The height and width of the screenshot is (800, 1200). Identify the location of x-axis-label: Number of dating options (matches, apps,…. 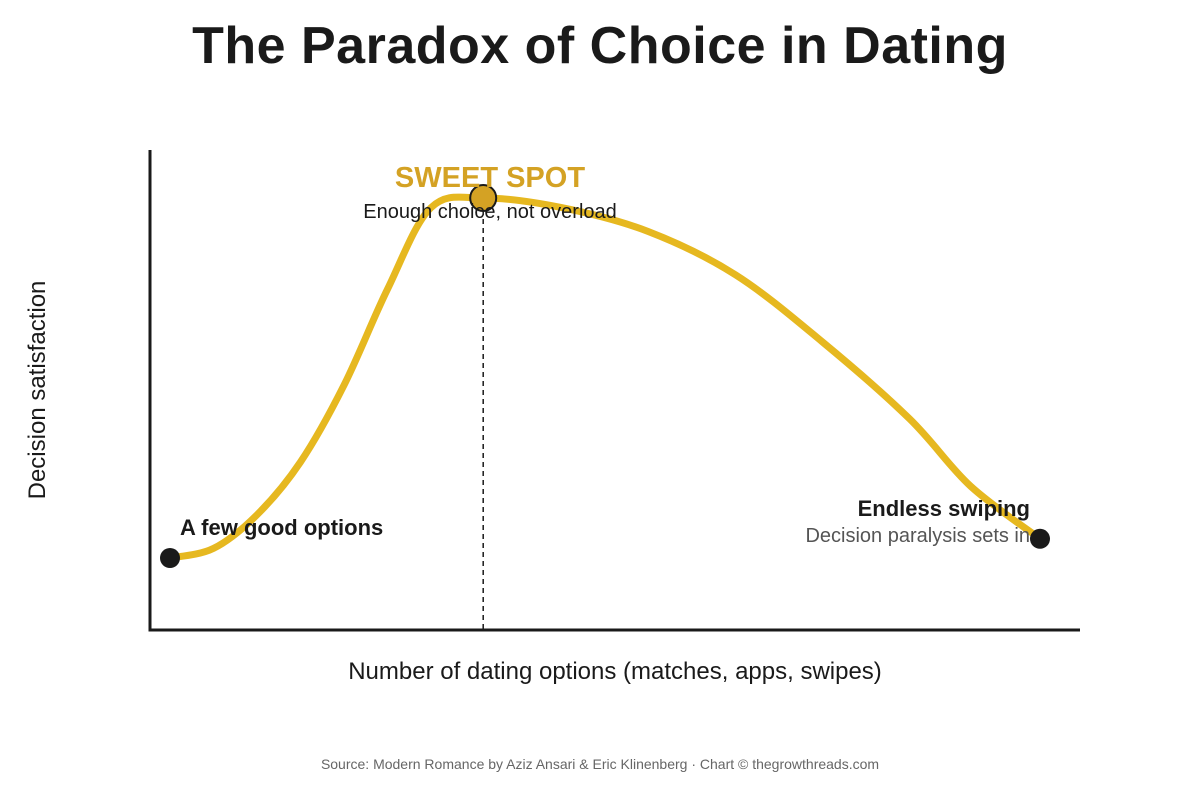
(615, 671).